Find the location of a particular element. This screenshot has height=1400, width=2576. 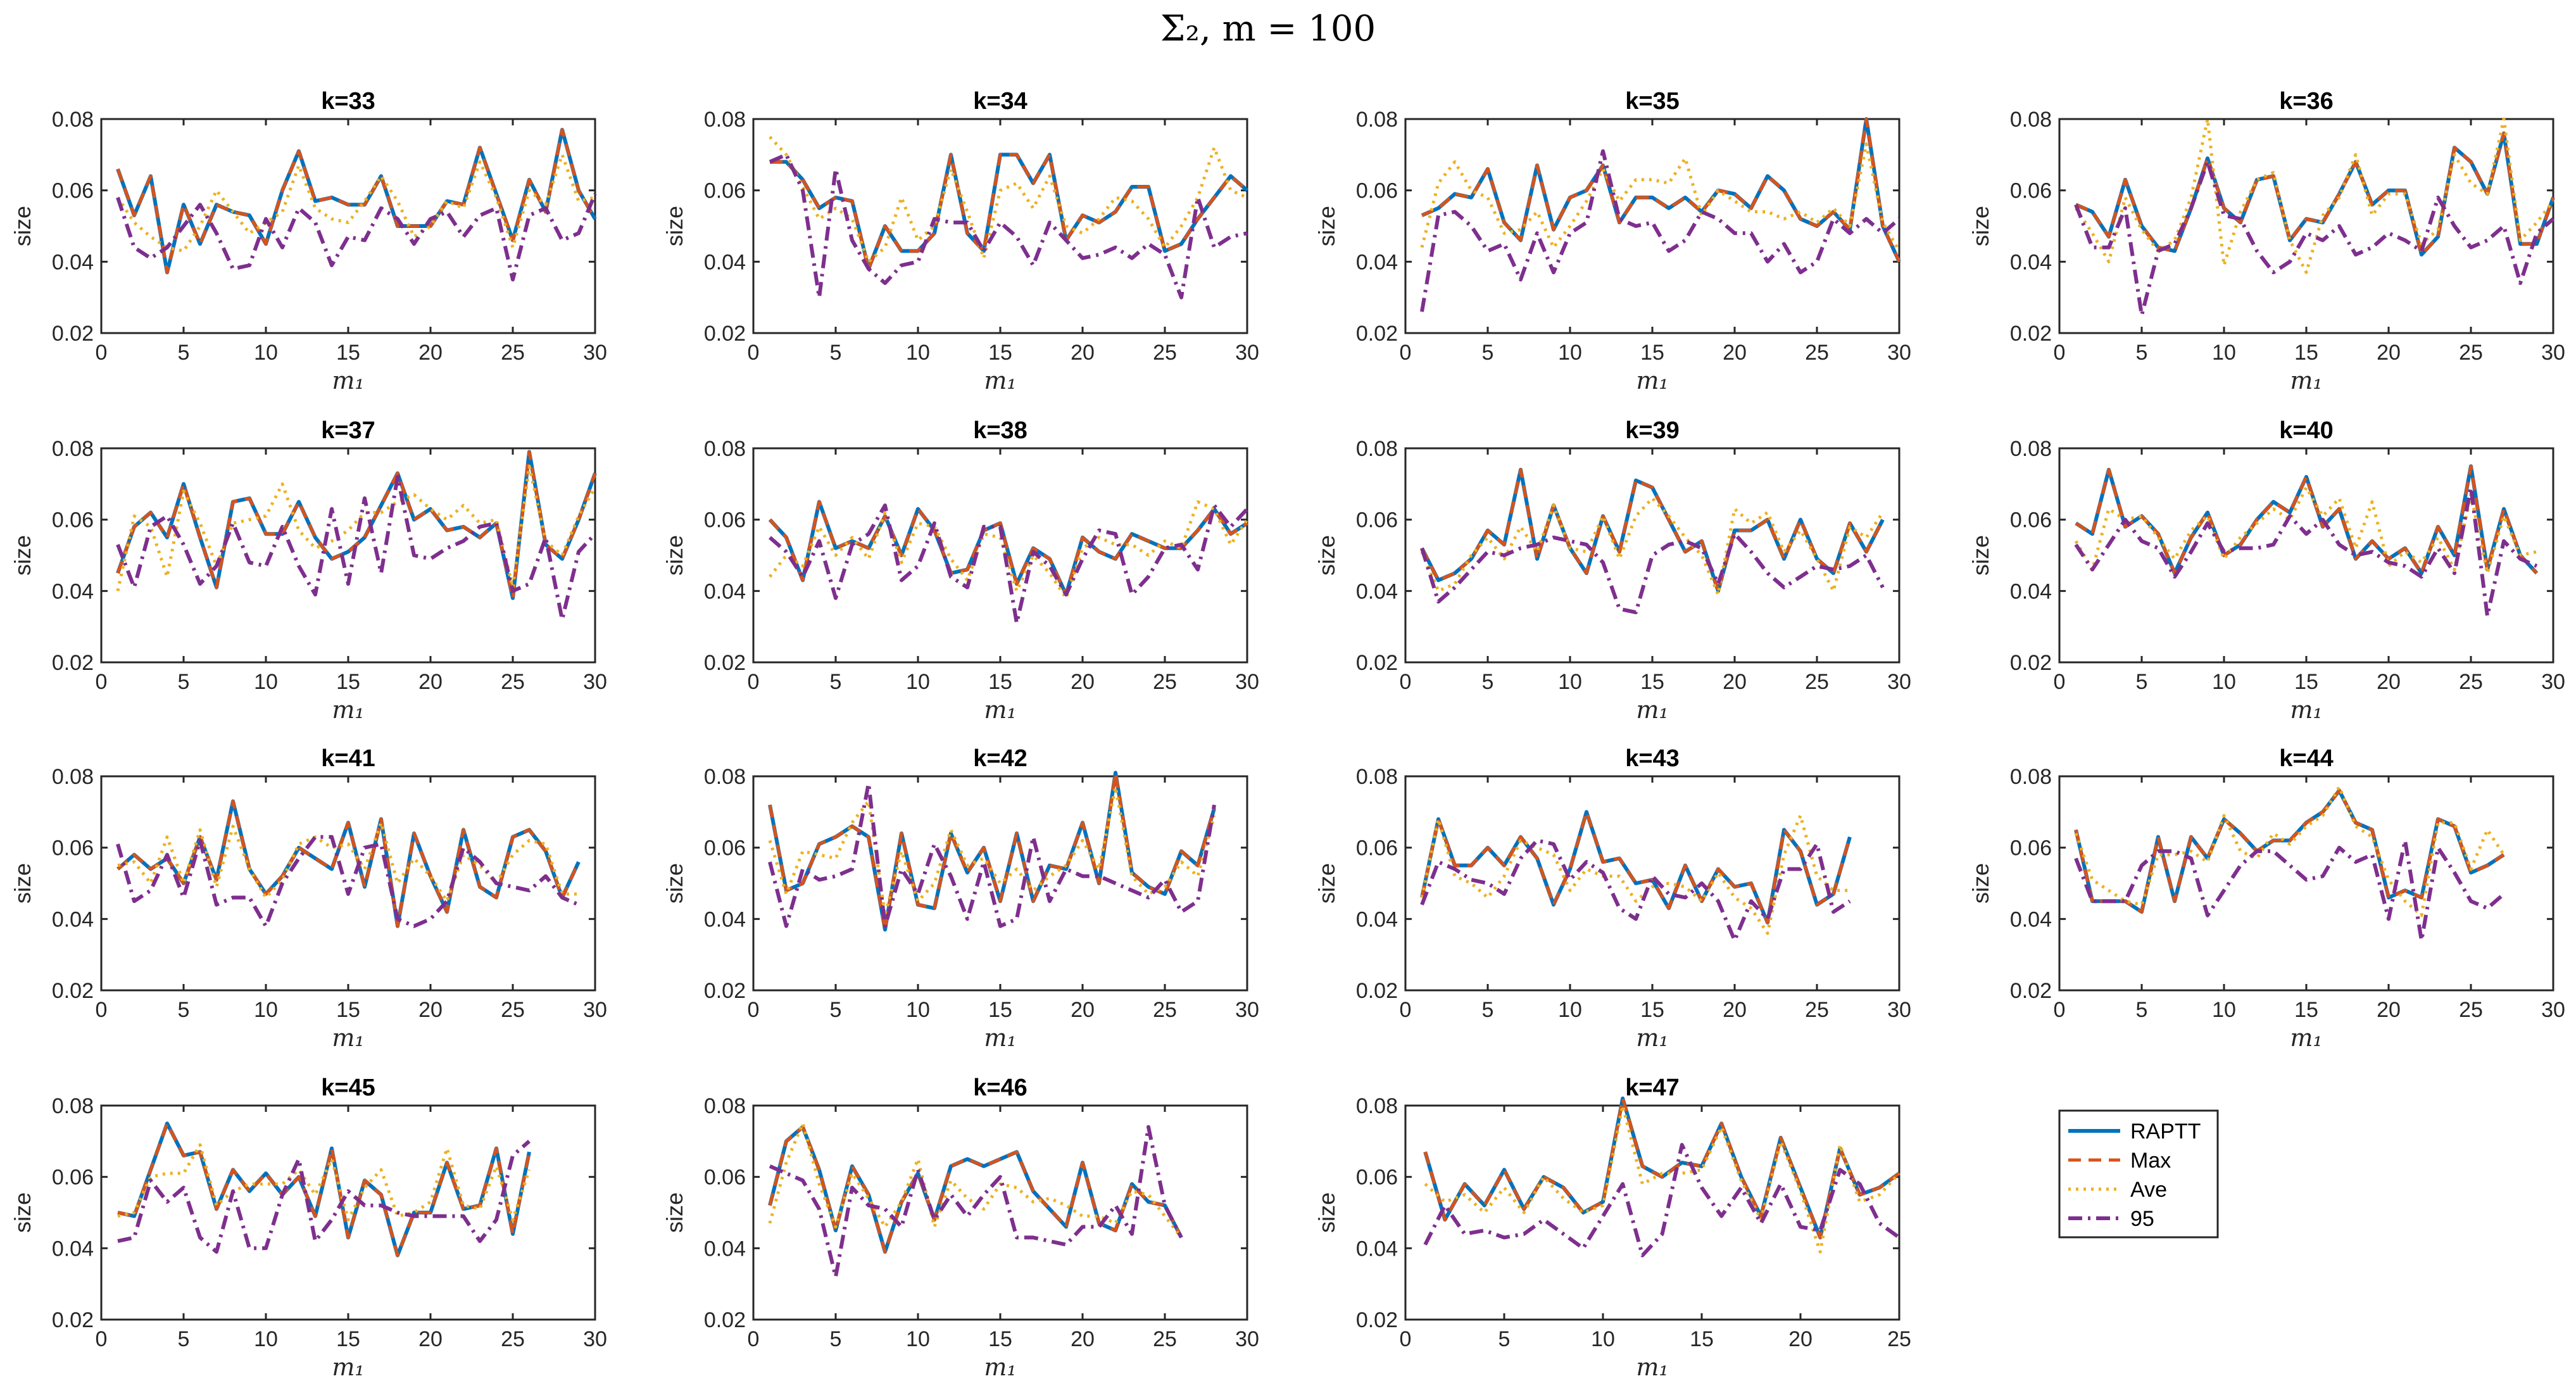

panel-k-44: k=44 0.02 0.04 0.06 0.08 0 5 10 15 20 25 30 size m₁ is located at coordinates (2266, 898).